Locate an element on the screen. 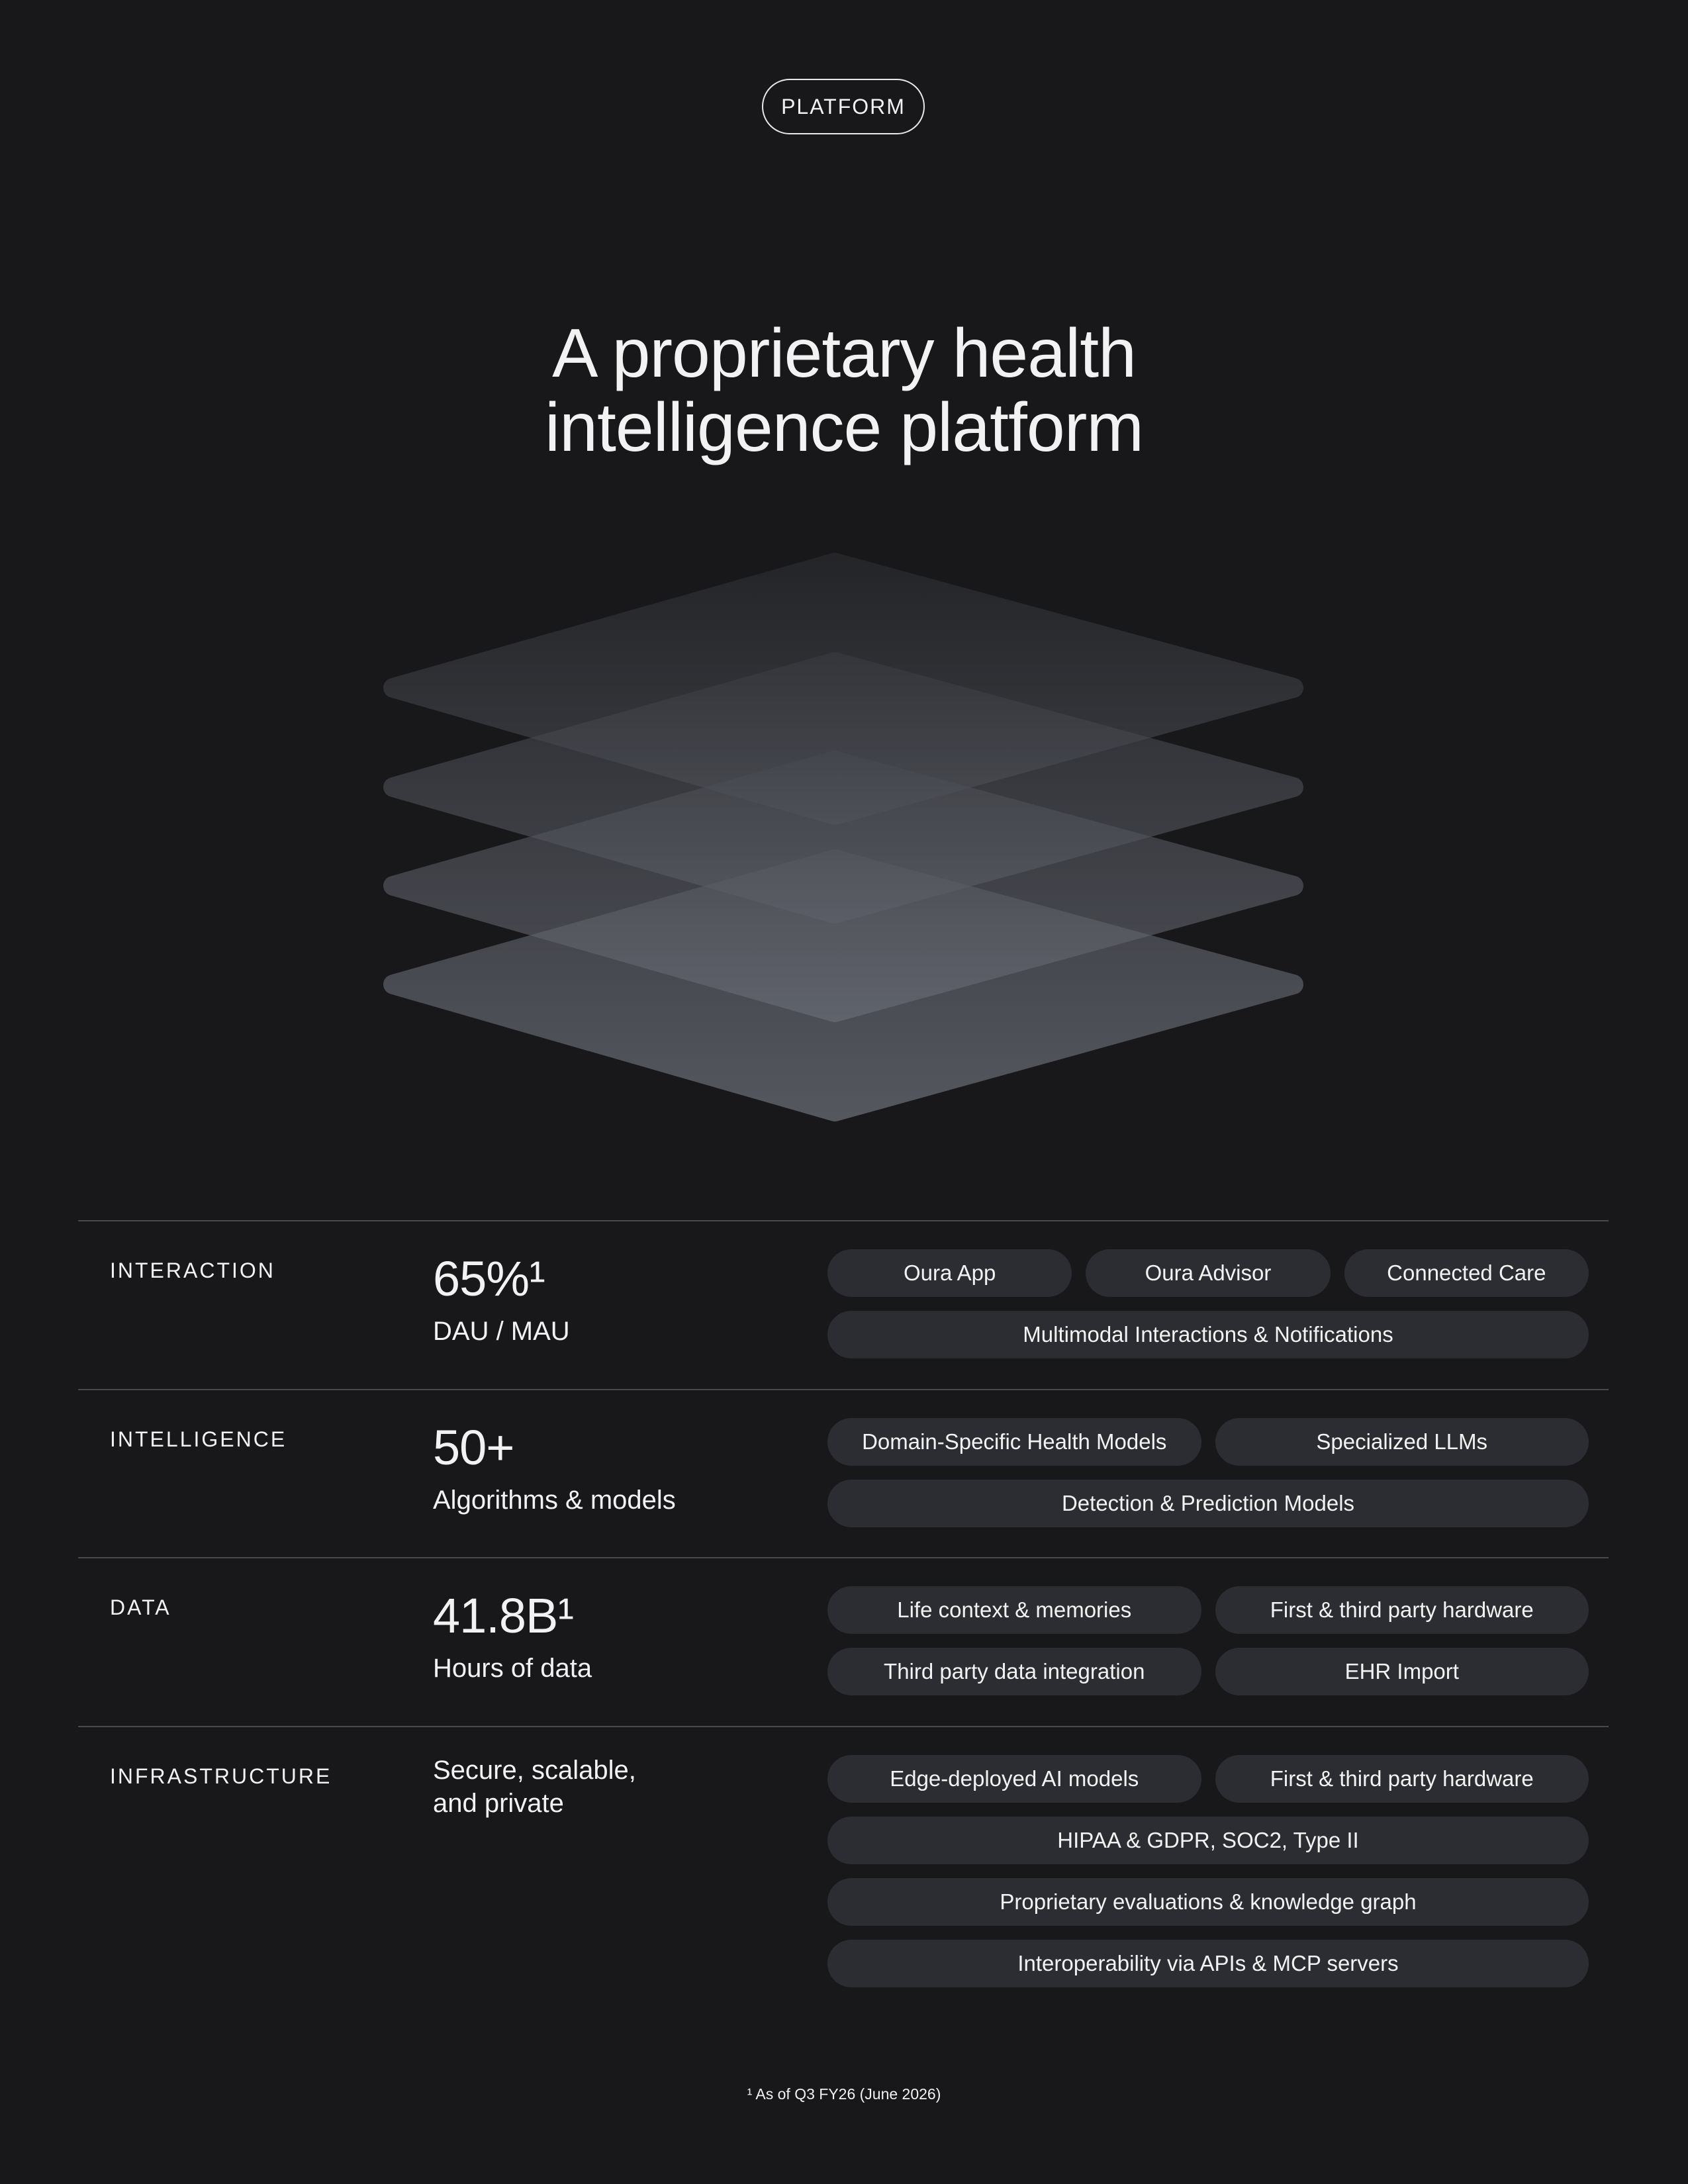 The height and width of the screenshot is (2184, 1688). stat-caption: Hours of data is located at coordinates (512, 1668).